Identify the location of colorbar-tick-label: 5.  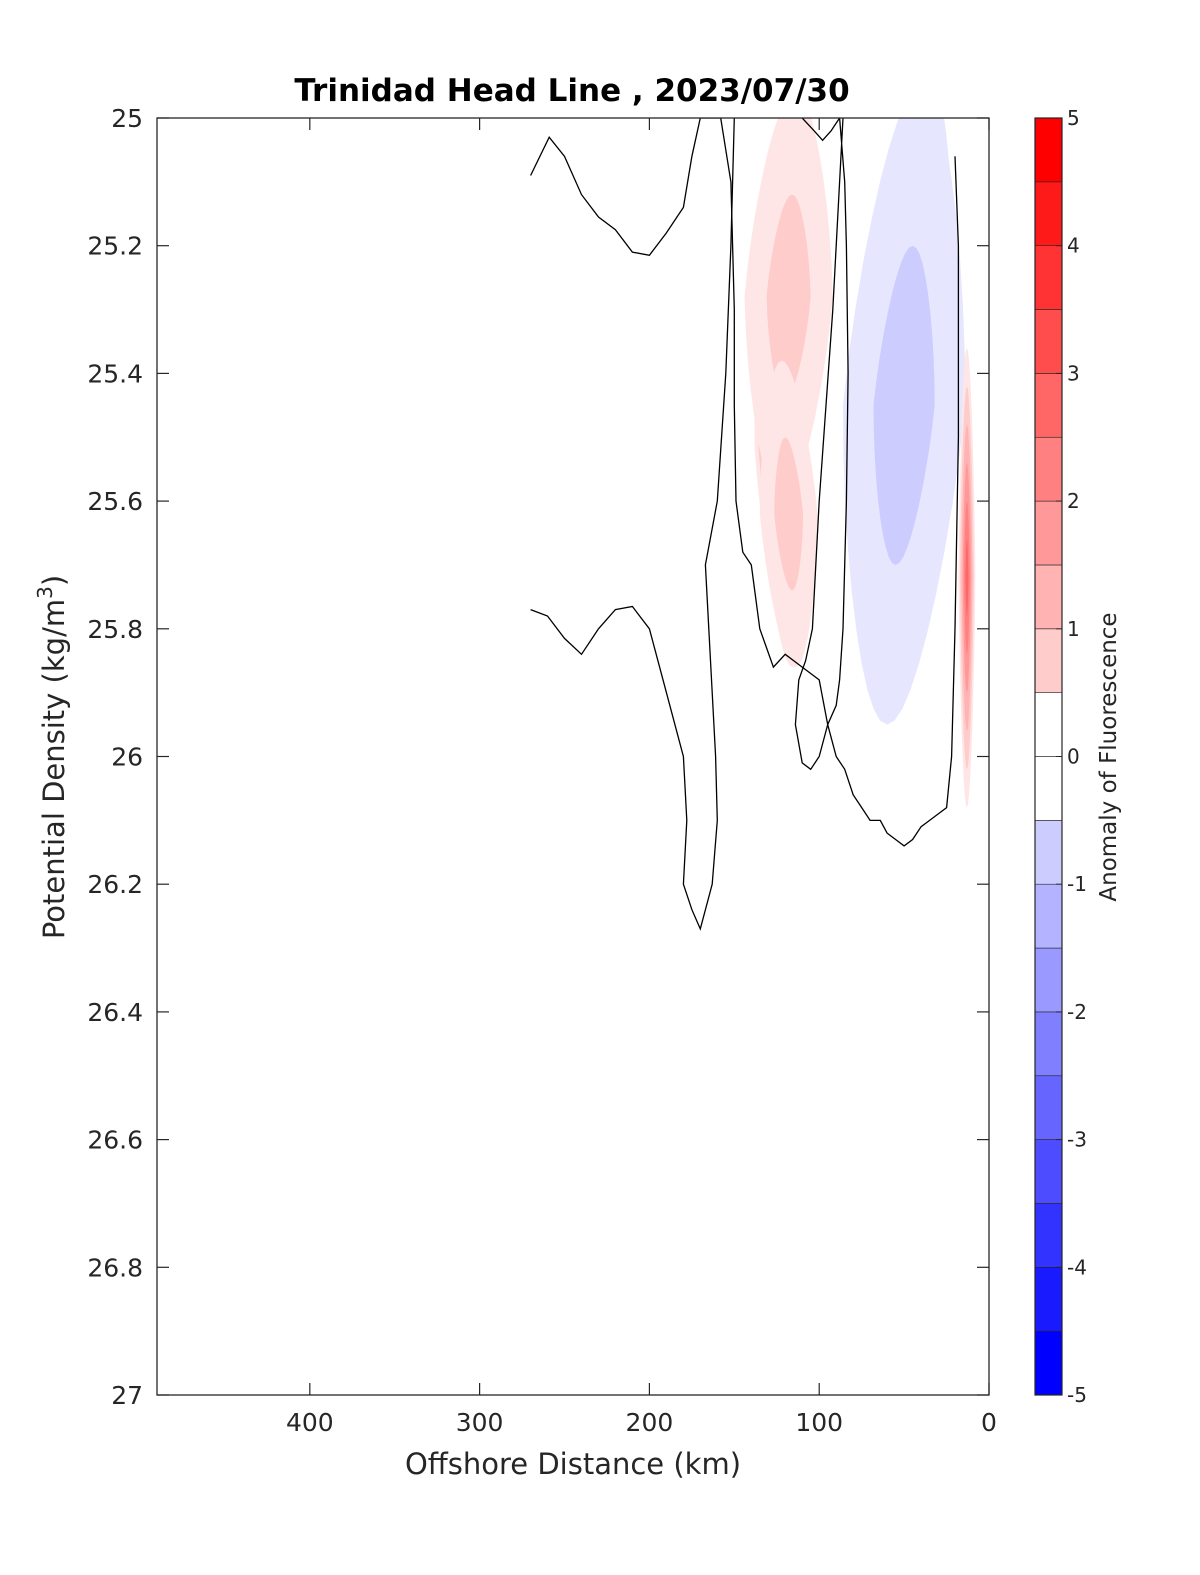
(1073, 118).